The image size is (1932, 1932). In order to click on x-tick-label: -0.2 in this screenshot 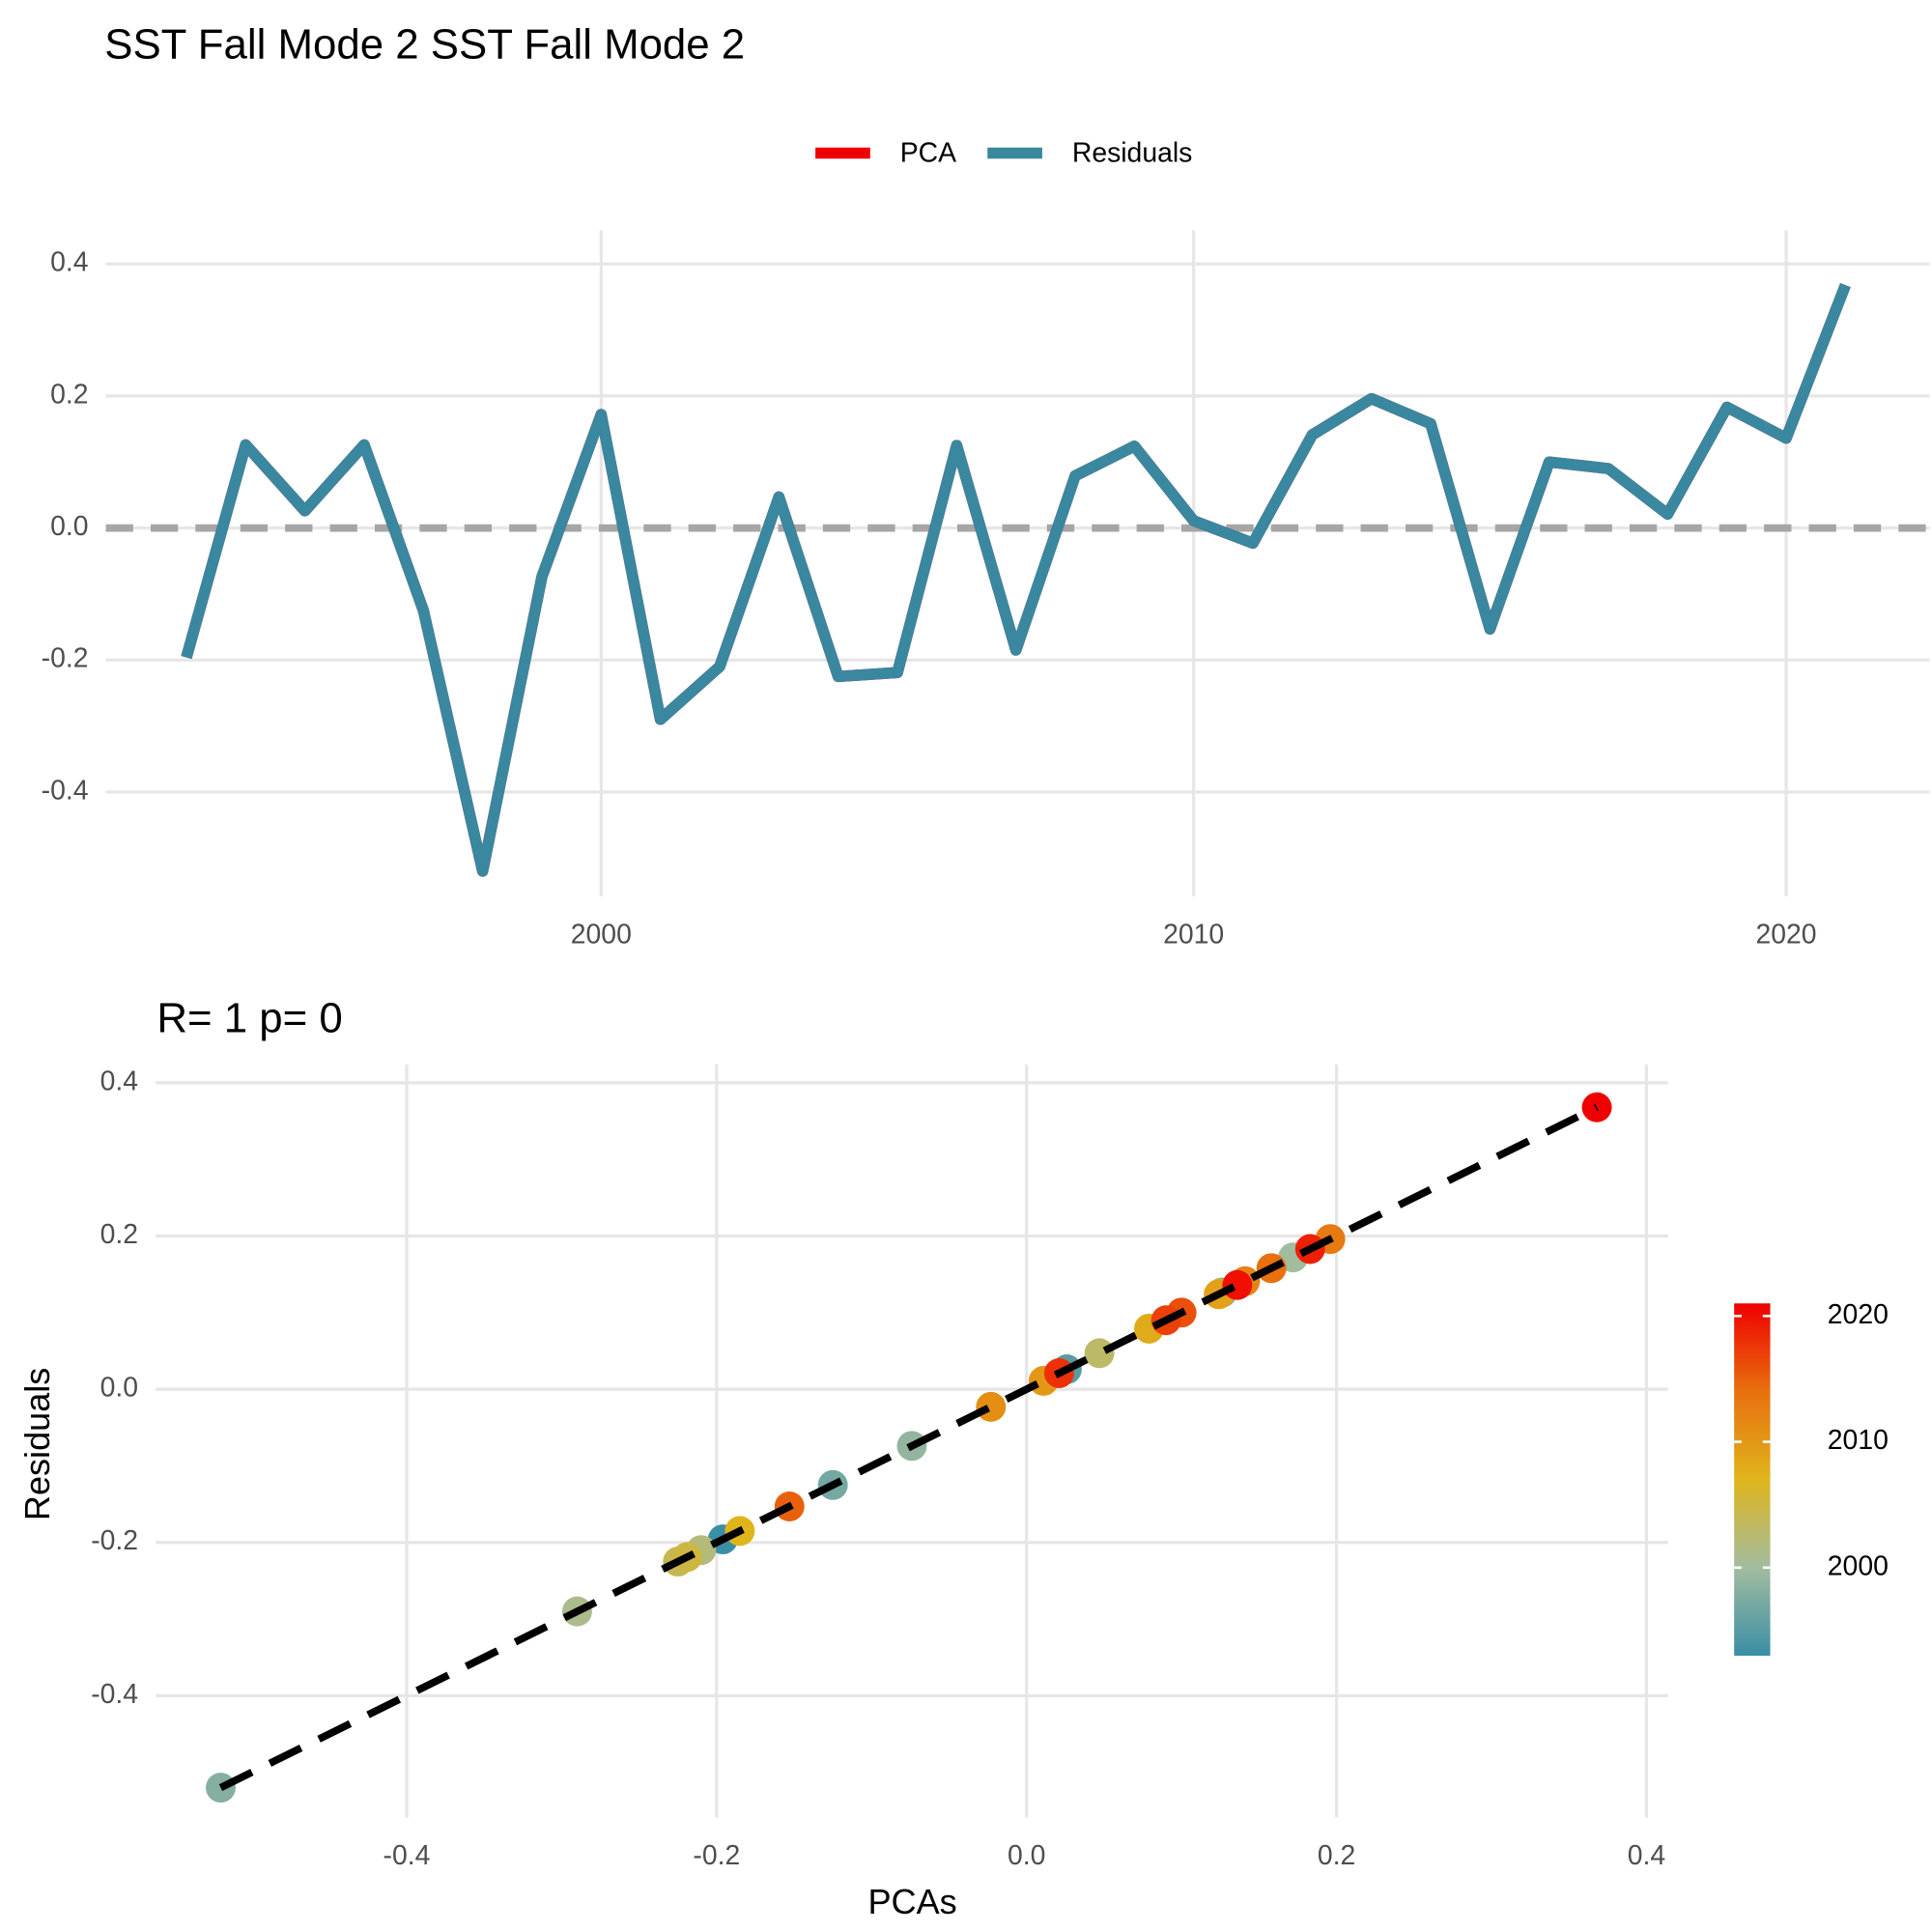, I will do `click(716, 1855)`.